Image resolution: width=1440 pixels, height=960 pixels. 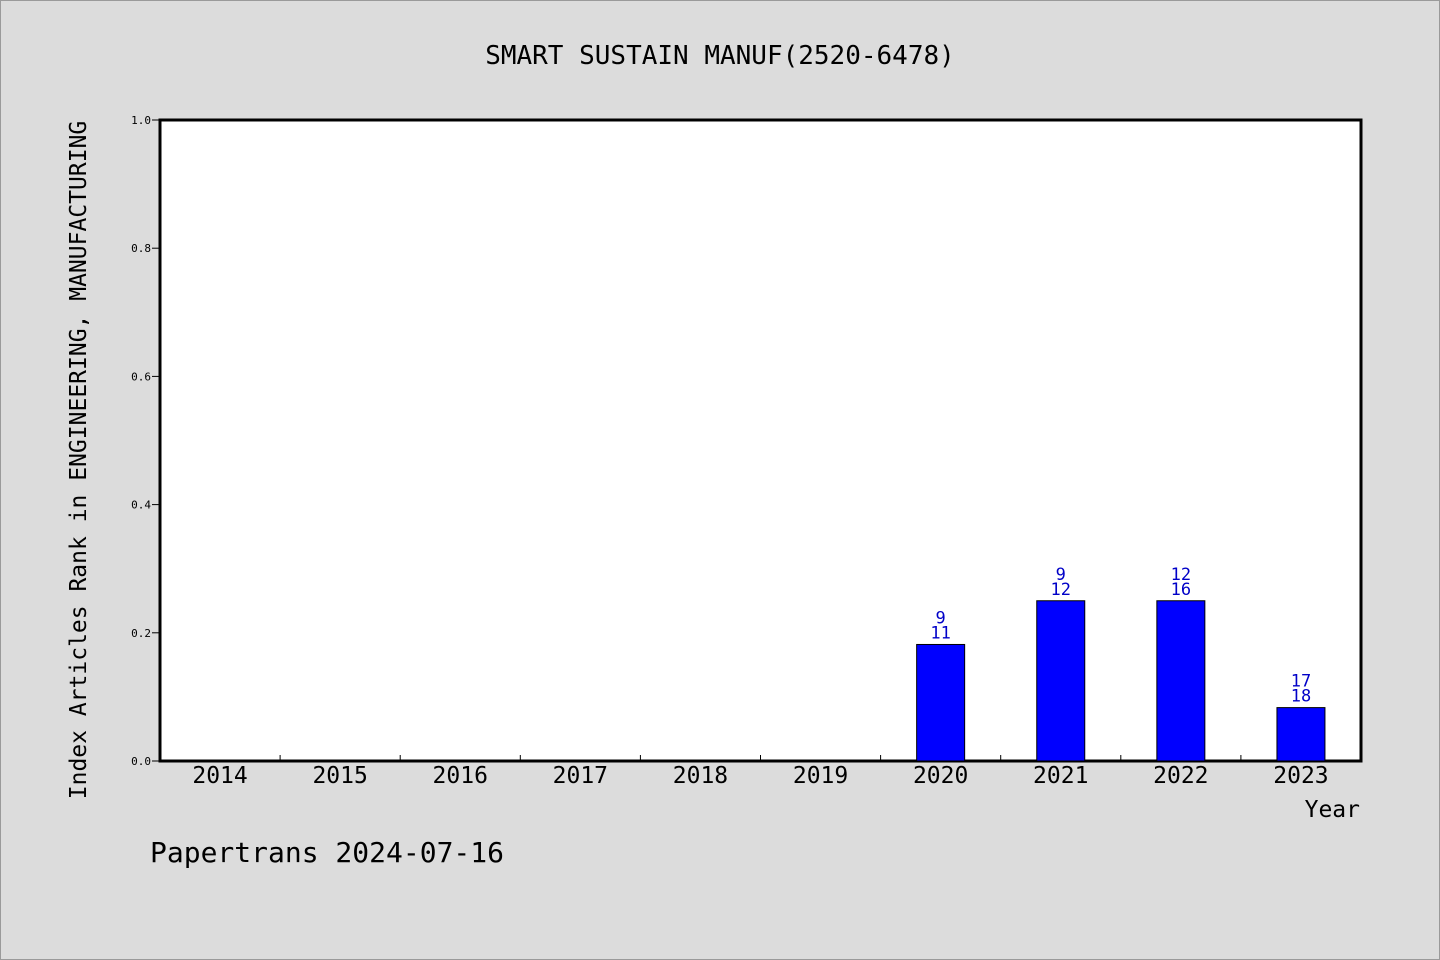 What do you see at coordinates (141, 120) in the screenshot?
I see `y-tick-label: 1.0` at bounding box center [141, 120].